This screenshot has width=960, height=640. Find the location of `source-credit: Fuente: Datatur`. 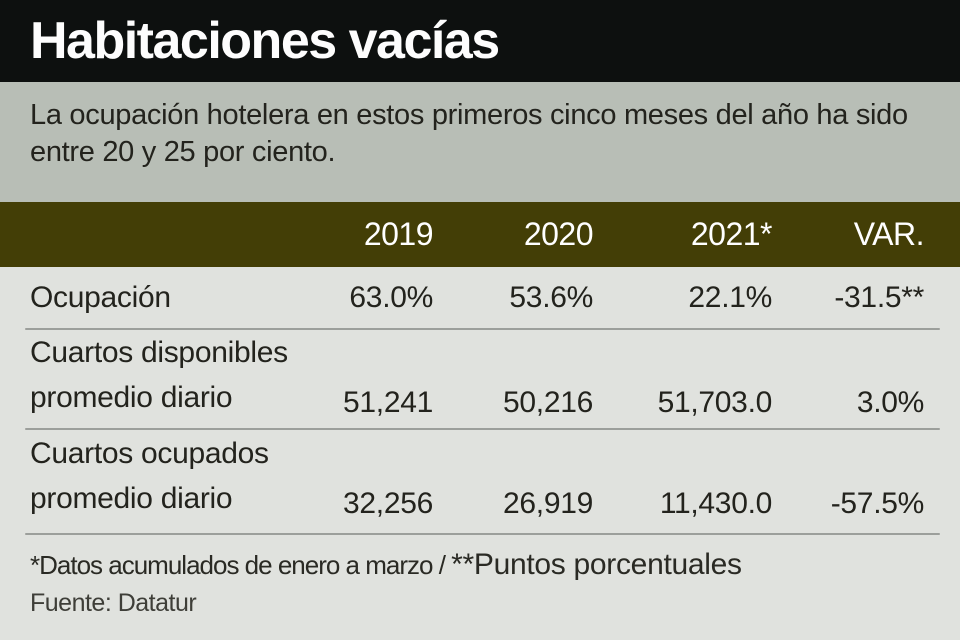

source-credit: Fuente: Datatur is located at coordinates (113, 603).